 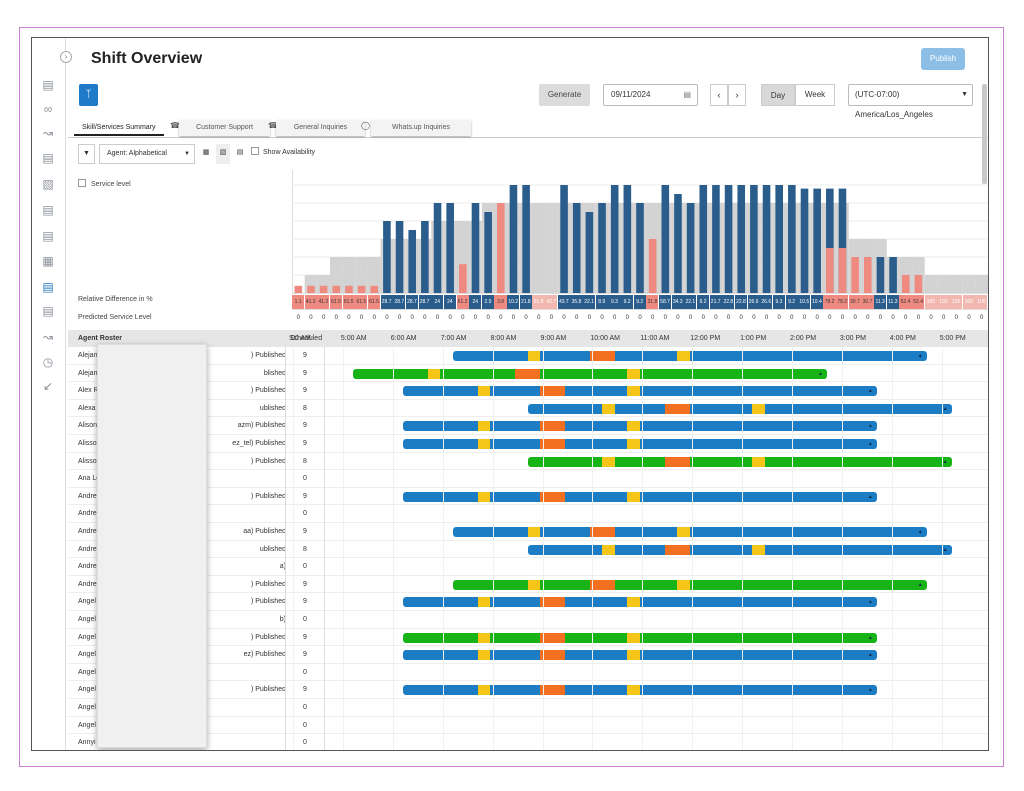 What do you see at coordinates (528, 461) in the screenshot?
I see `agent-row: Alisso) Published 8 ▲` at bounding box center [528, 461].